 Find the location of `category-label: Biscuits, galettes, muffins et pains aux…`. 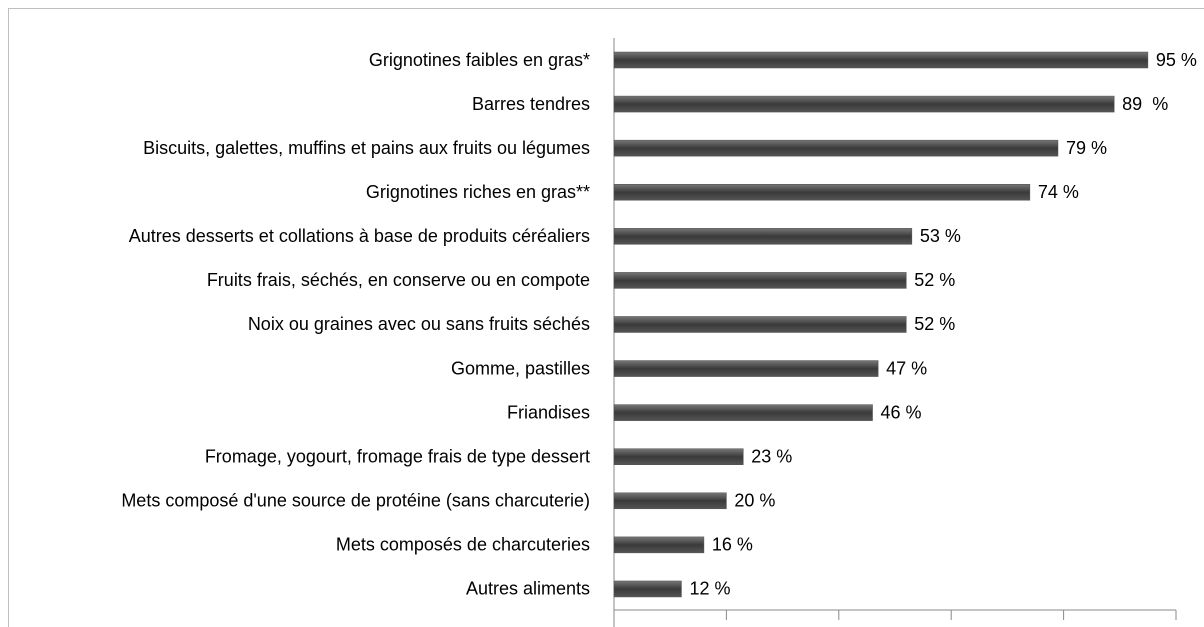

category-label: Biscuits, galettes, muffins et pains aux… is located at coordinates (366, 148).